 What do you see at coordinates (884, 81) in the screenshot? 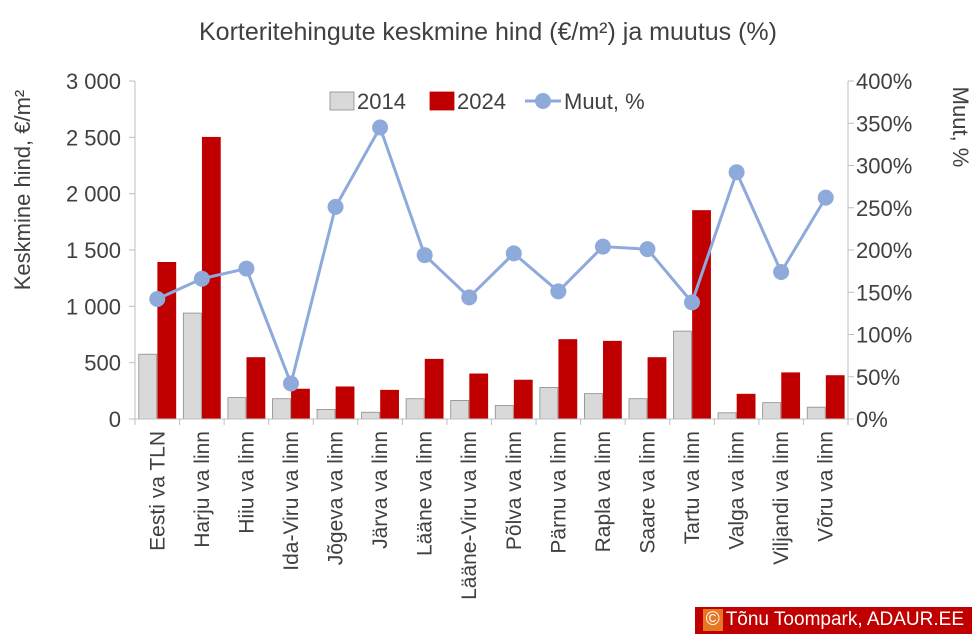
I see `y2-tick-label-8: 400%` at bounding box center [884, 81].